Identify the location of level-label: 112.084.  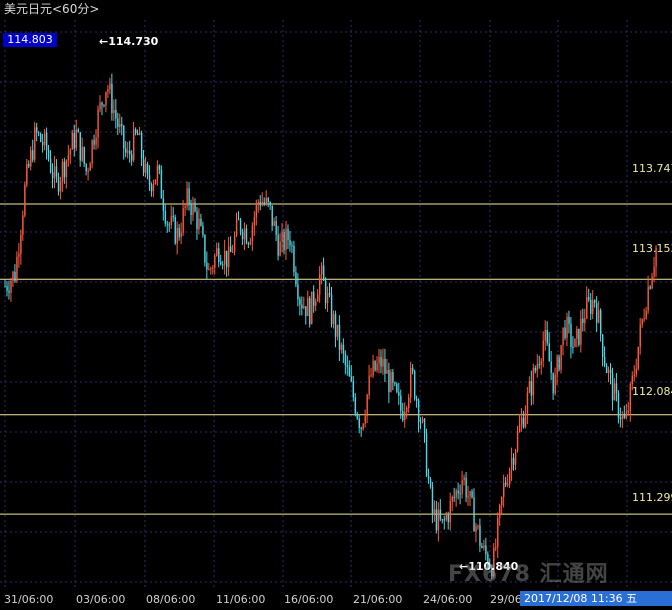
(652, 391).